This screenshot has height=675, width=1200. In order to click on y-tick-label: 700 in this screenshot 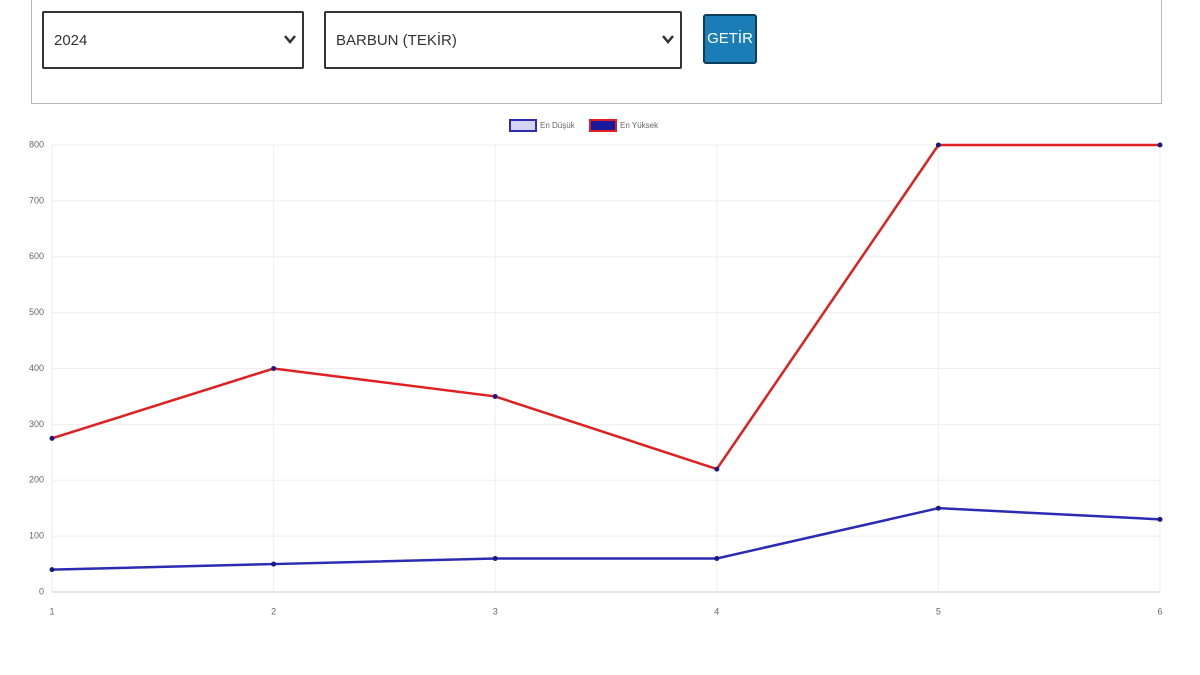, I will do `click(36, 200)`.